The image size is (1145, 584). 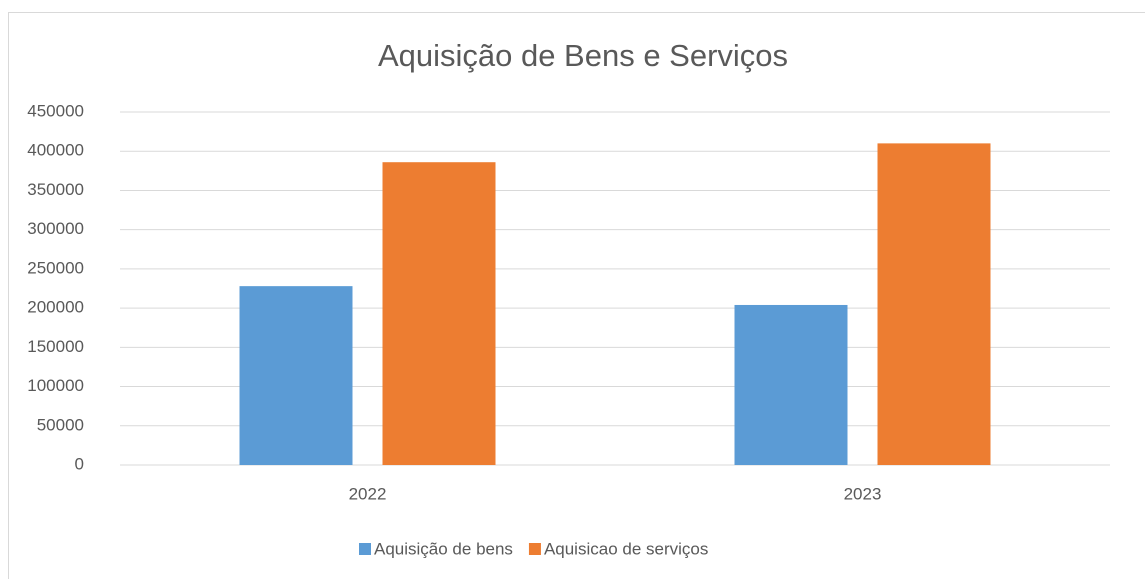 I want to click on y-tick-label: 450000, so click(x=55, y=110).